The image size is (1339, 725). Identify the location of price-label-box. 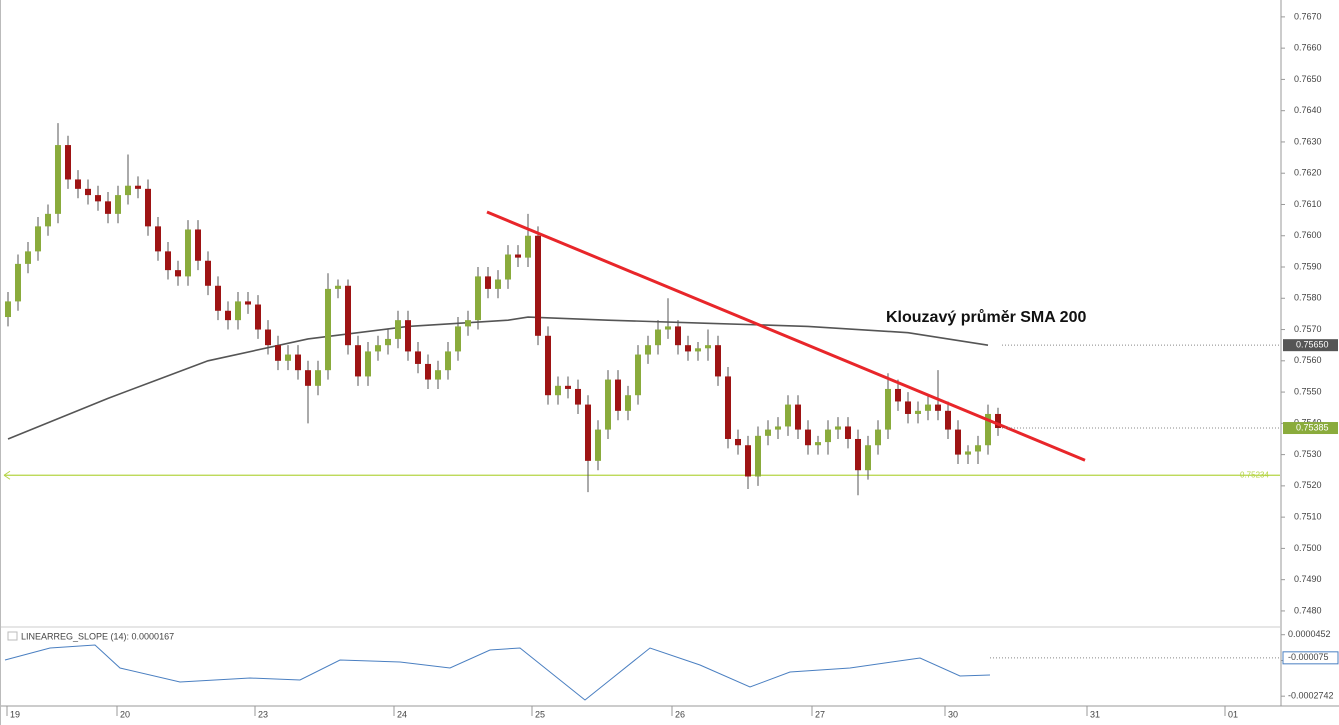
(1310, 428).